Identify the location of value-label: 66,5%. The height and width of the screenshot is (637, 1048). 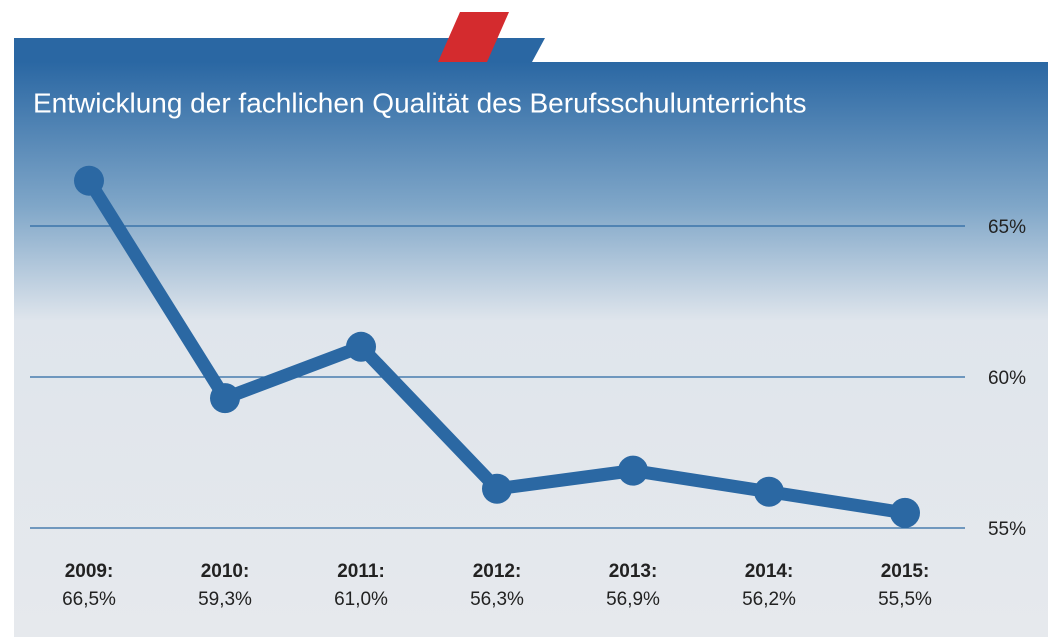
(89, 599).